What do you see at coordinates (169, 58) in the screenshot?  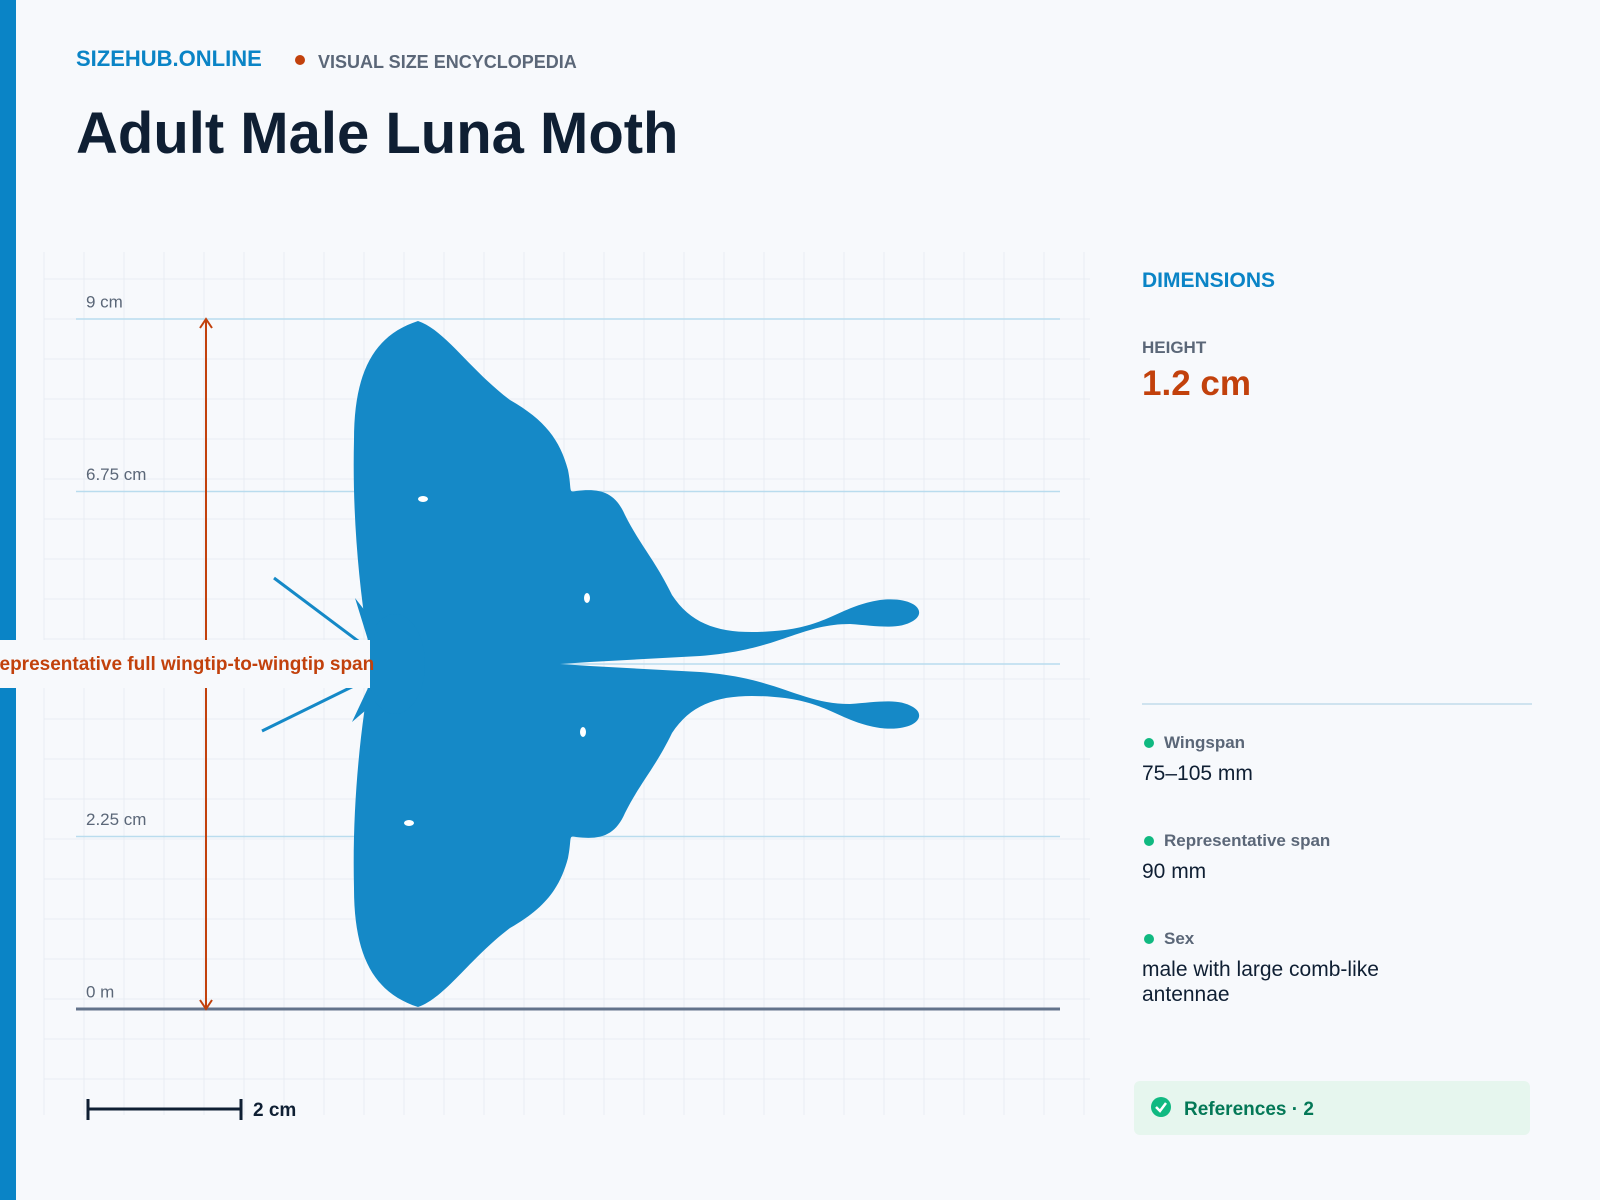 I see `brand: SIZEHUB.ONLINE` at bounding box center [169, 58].